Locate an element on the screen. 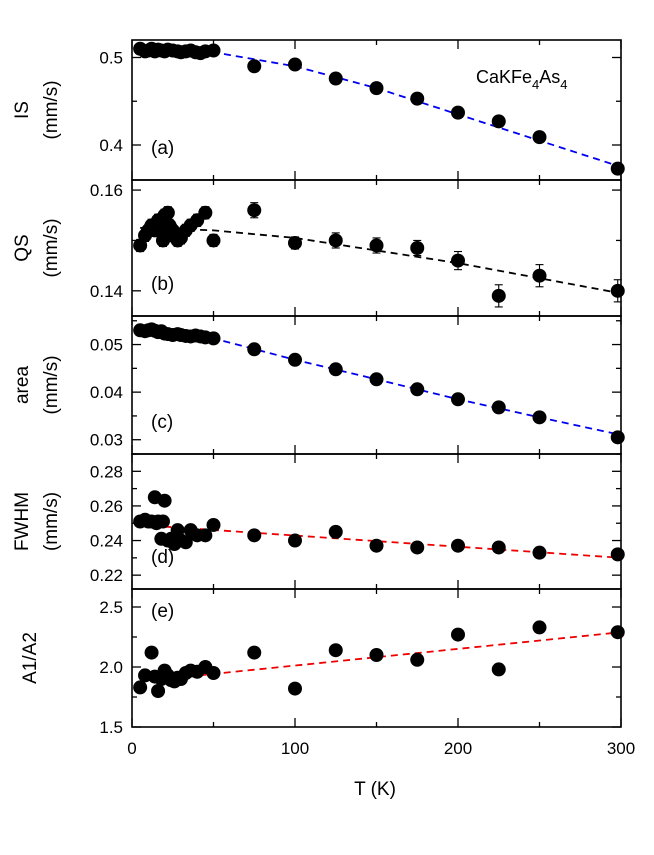 The height and width of the screenshot is (855, 654). x-axis: 0 100 200 300 is located at coordinates (381, 748).